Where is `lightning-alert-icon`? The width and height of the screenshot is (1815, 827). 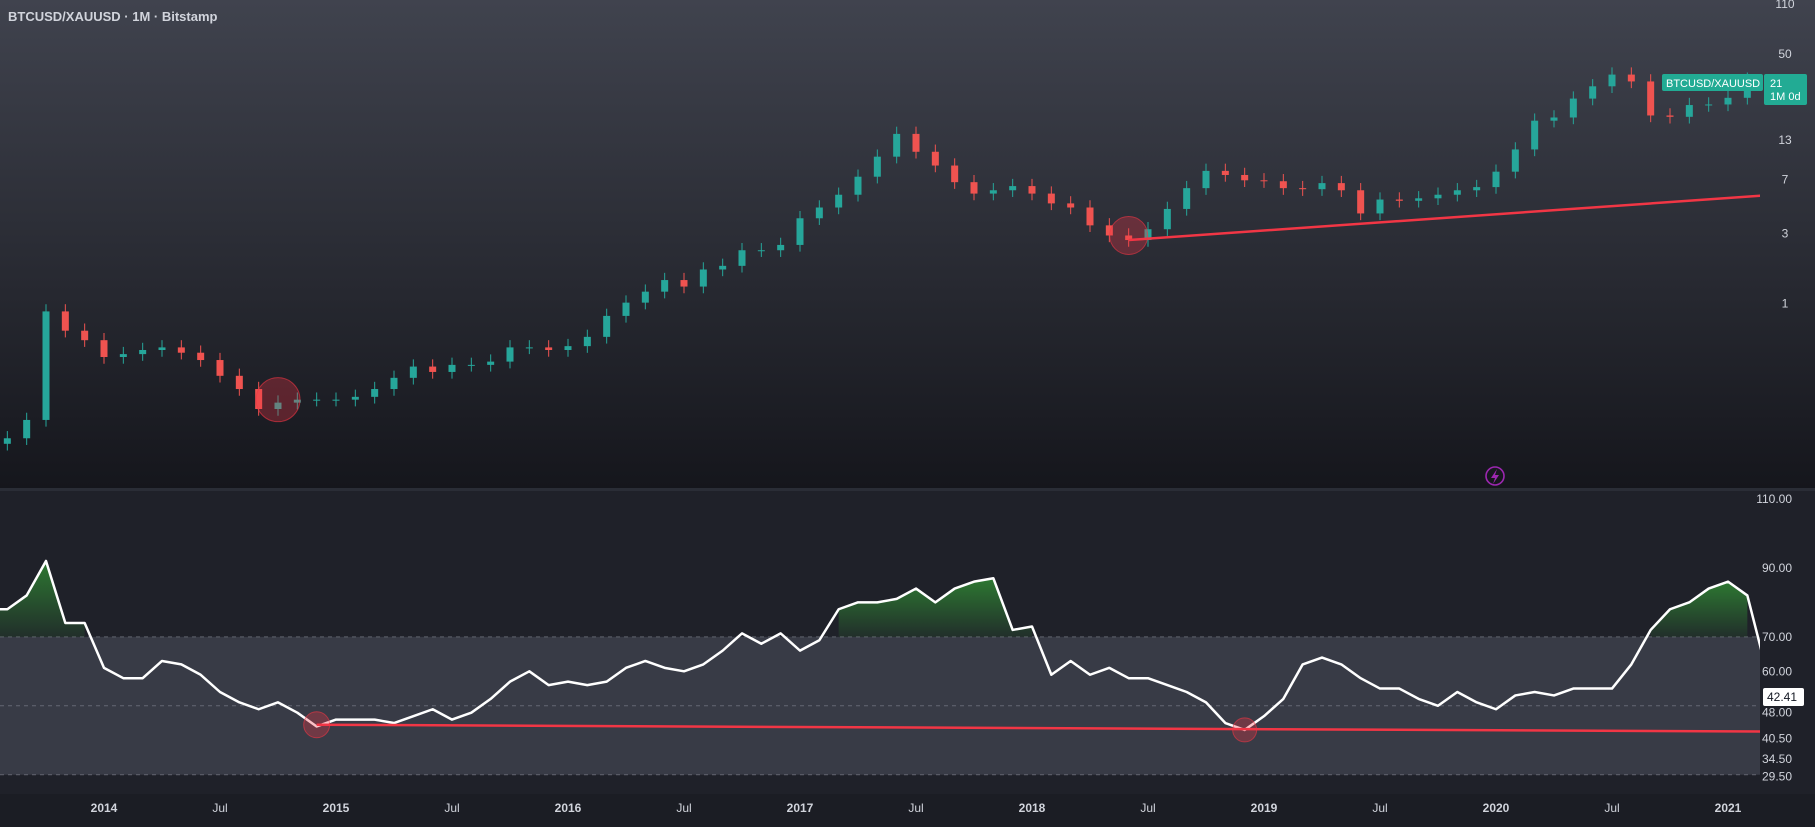 lightning-alert-icon is located at coordinates (1495, 476).